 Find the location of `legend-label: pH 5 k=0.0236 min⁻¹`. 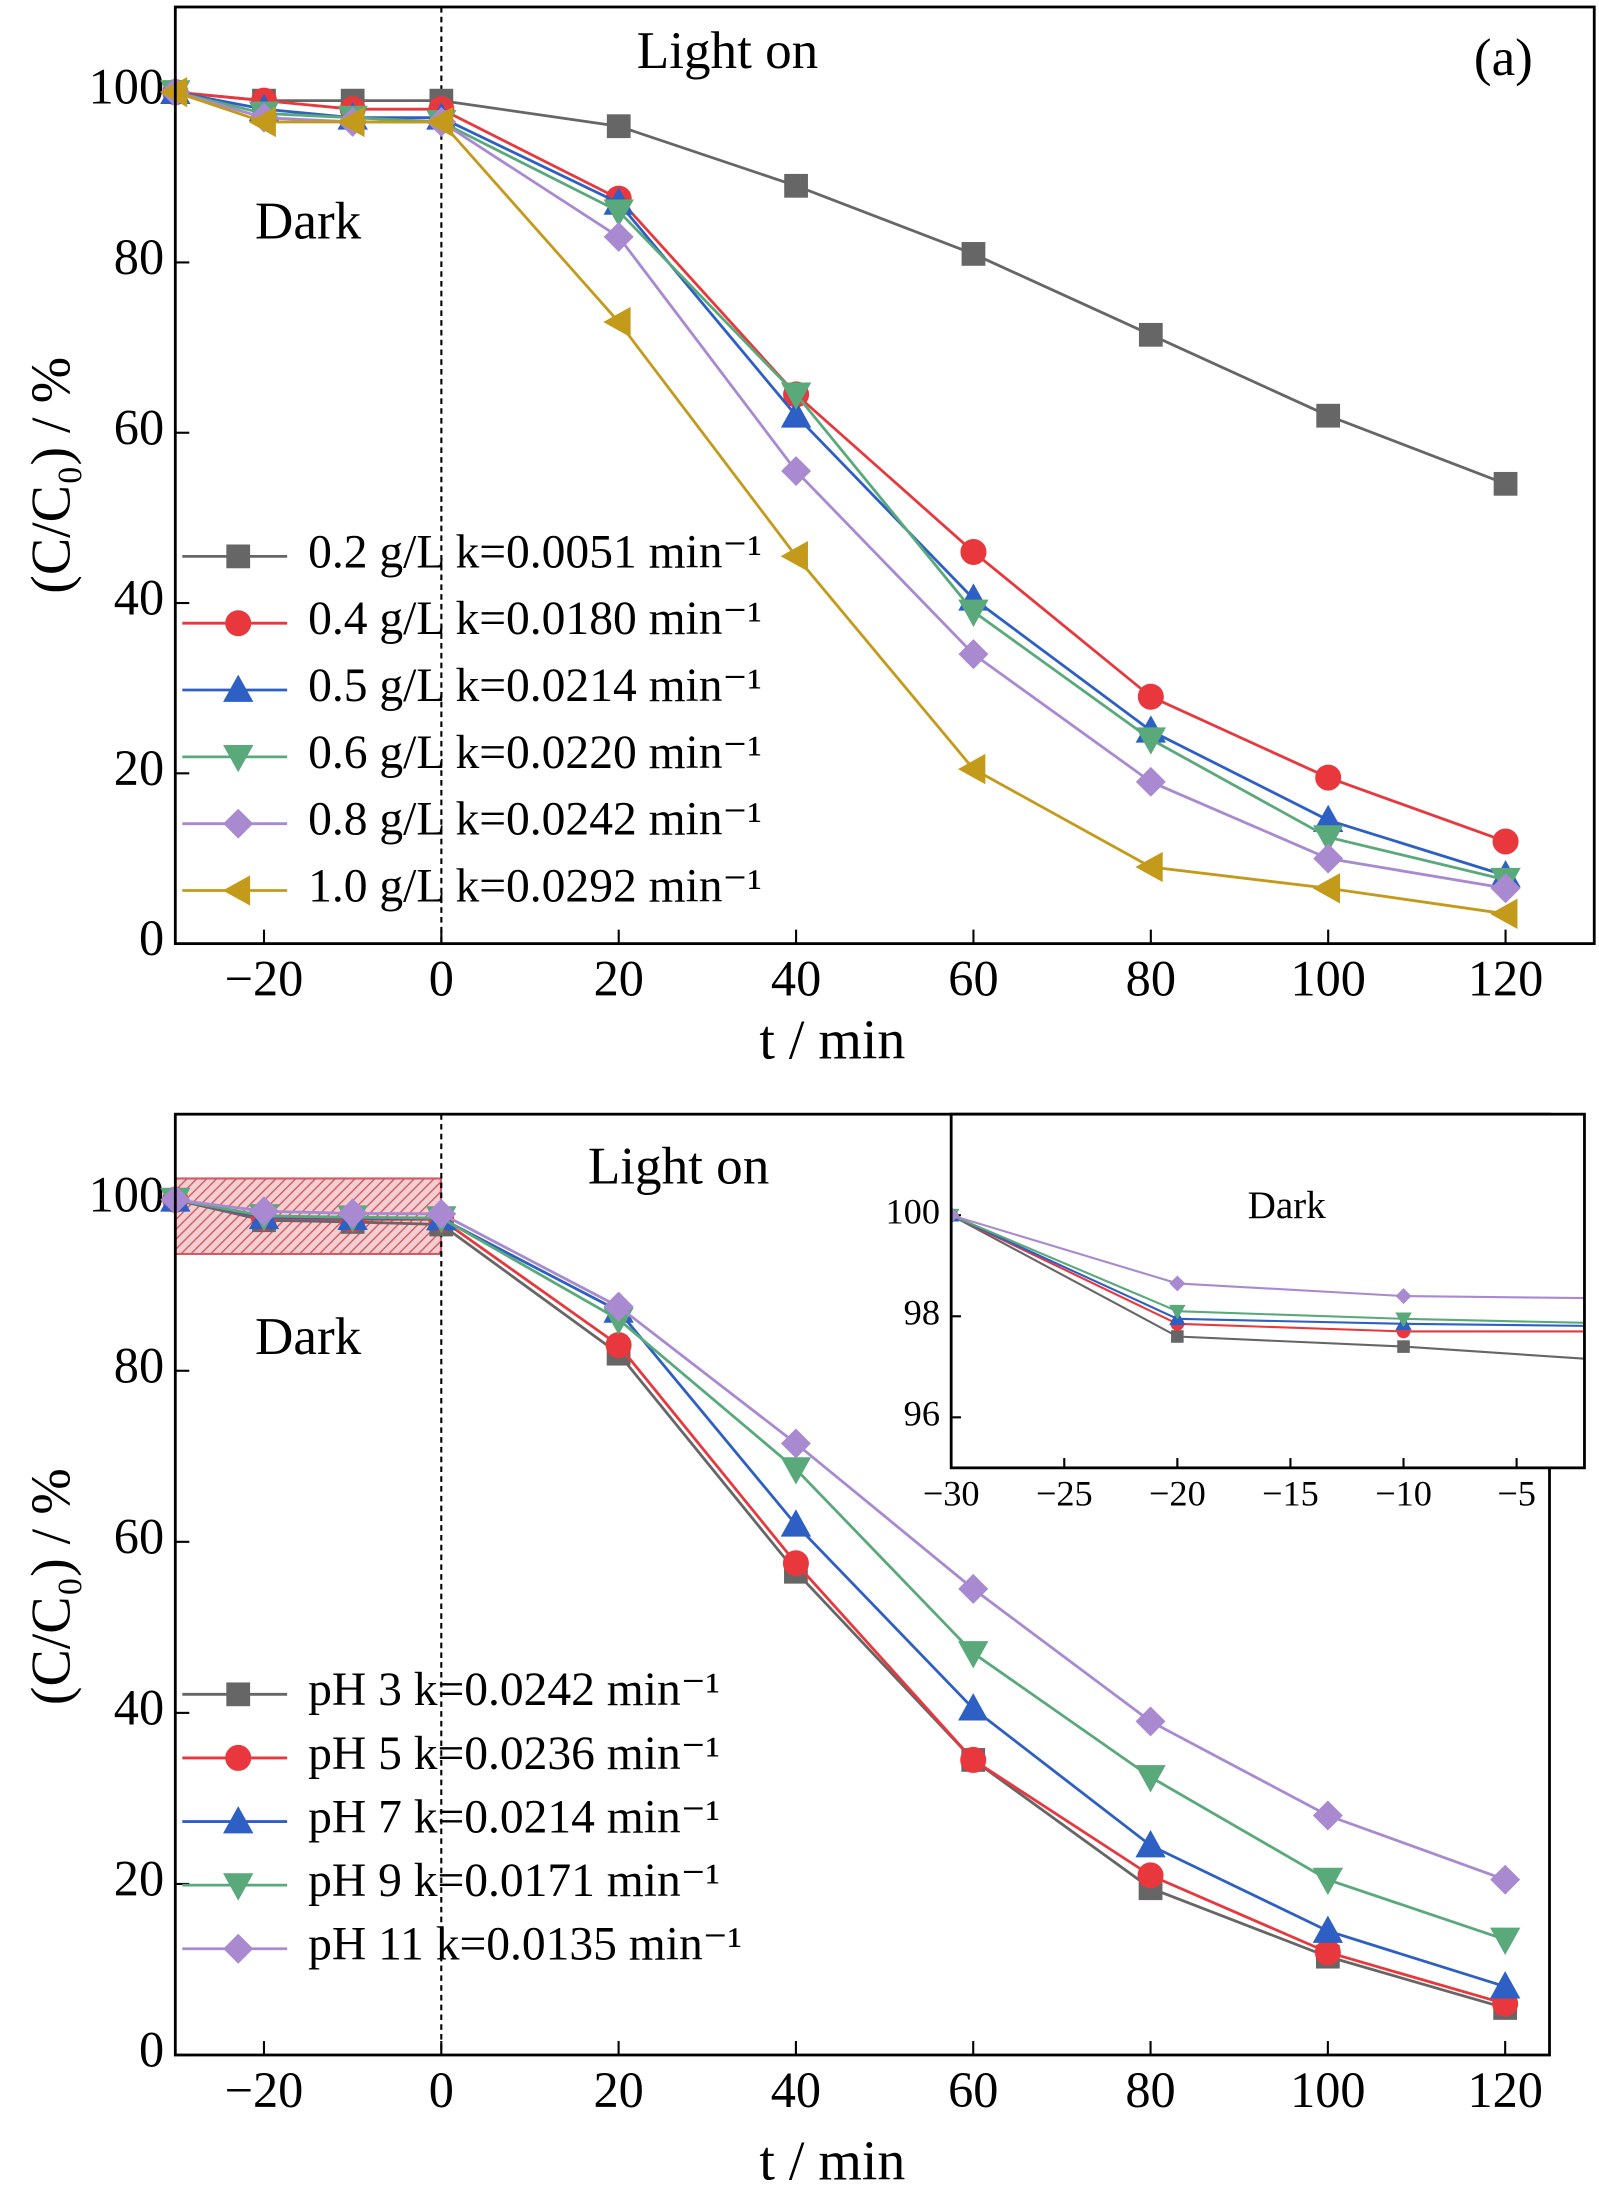

legend-label: pH 5 k=0.0236 min⁻¹ is located at coordinates (514, 1754).